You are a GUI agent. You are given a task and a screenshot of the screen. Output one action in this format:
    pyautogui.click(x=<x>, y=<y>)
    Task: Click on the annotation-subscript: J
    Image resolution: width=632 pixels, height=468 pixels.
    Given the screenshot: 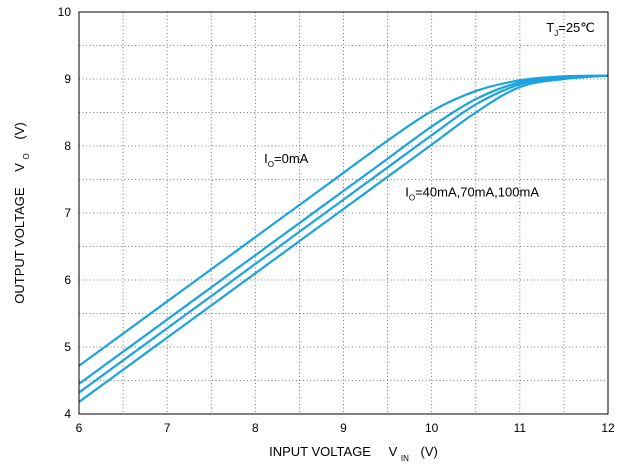 What is the action you would take?
    pyautogui.click(x=556, y=33)
    